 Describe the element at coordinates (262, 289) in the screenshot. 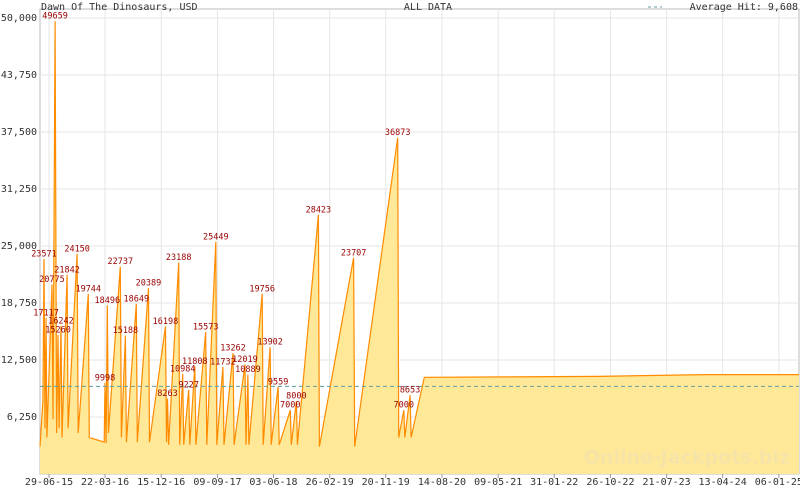

I see `data-label: 19756` at that location.